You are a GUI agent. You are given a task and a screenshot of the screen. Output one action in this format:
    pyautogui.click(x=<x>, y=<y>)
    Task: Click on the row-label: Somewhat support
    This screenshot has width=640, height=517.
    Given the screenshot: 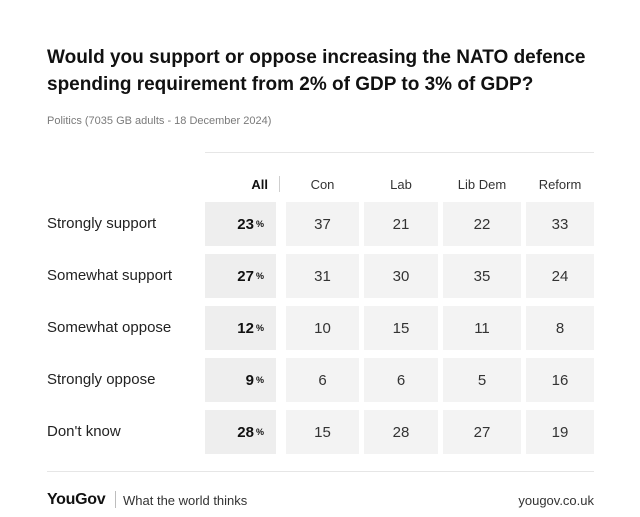 What is the action you would take?
    pyautogui.click(x=110, y=275)
    